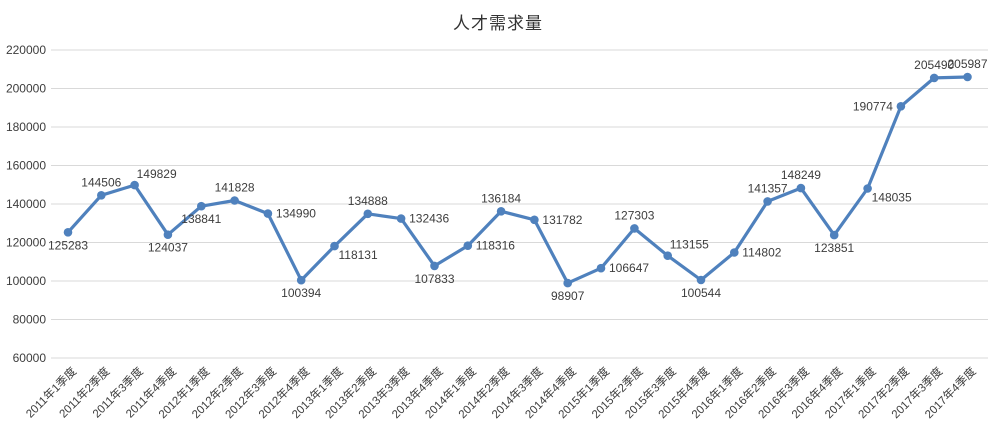  I want to click on y-axis-tick-label: 60000, so click(30, 358).